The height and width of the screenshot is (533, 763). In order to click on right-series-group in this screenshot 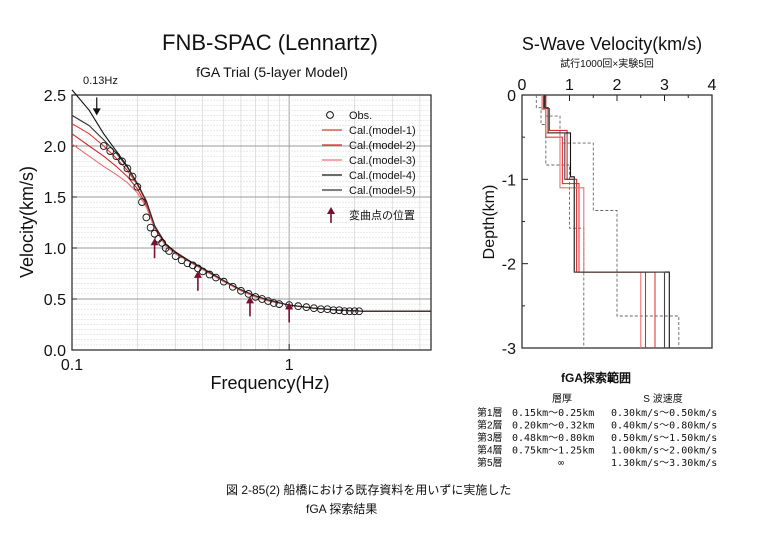, I will do `click(605, 221)`.